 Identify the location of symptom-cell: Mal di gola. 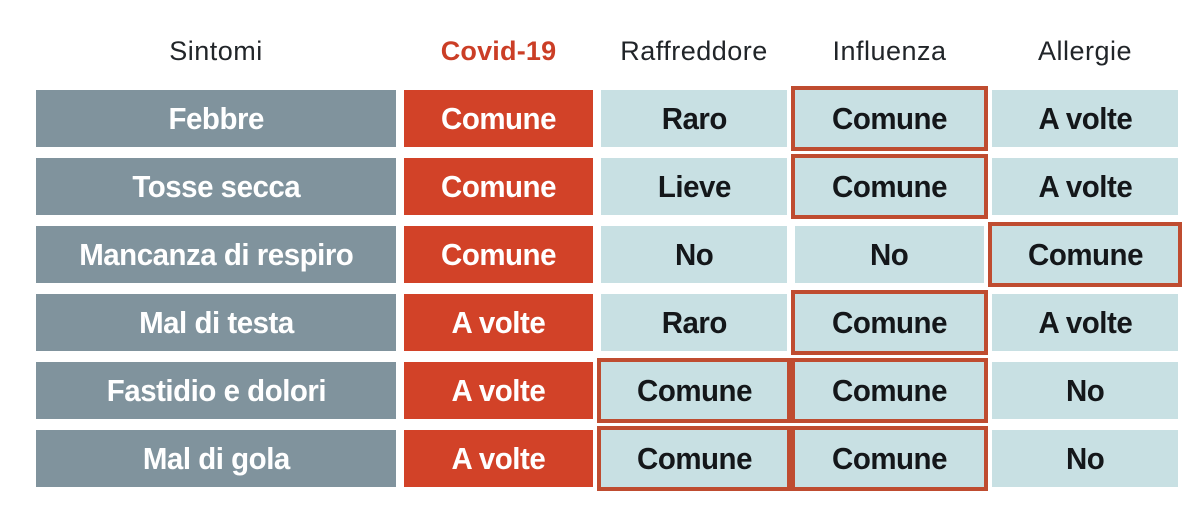
(216, 458).